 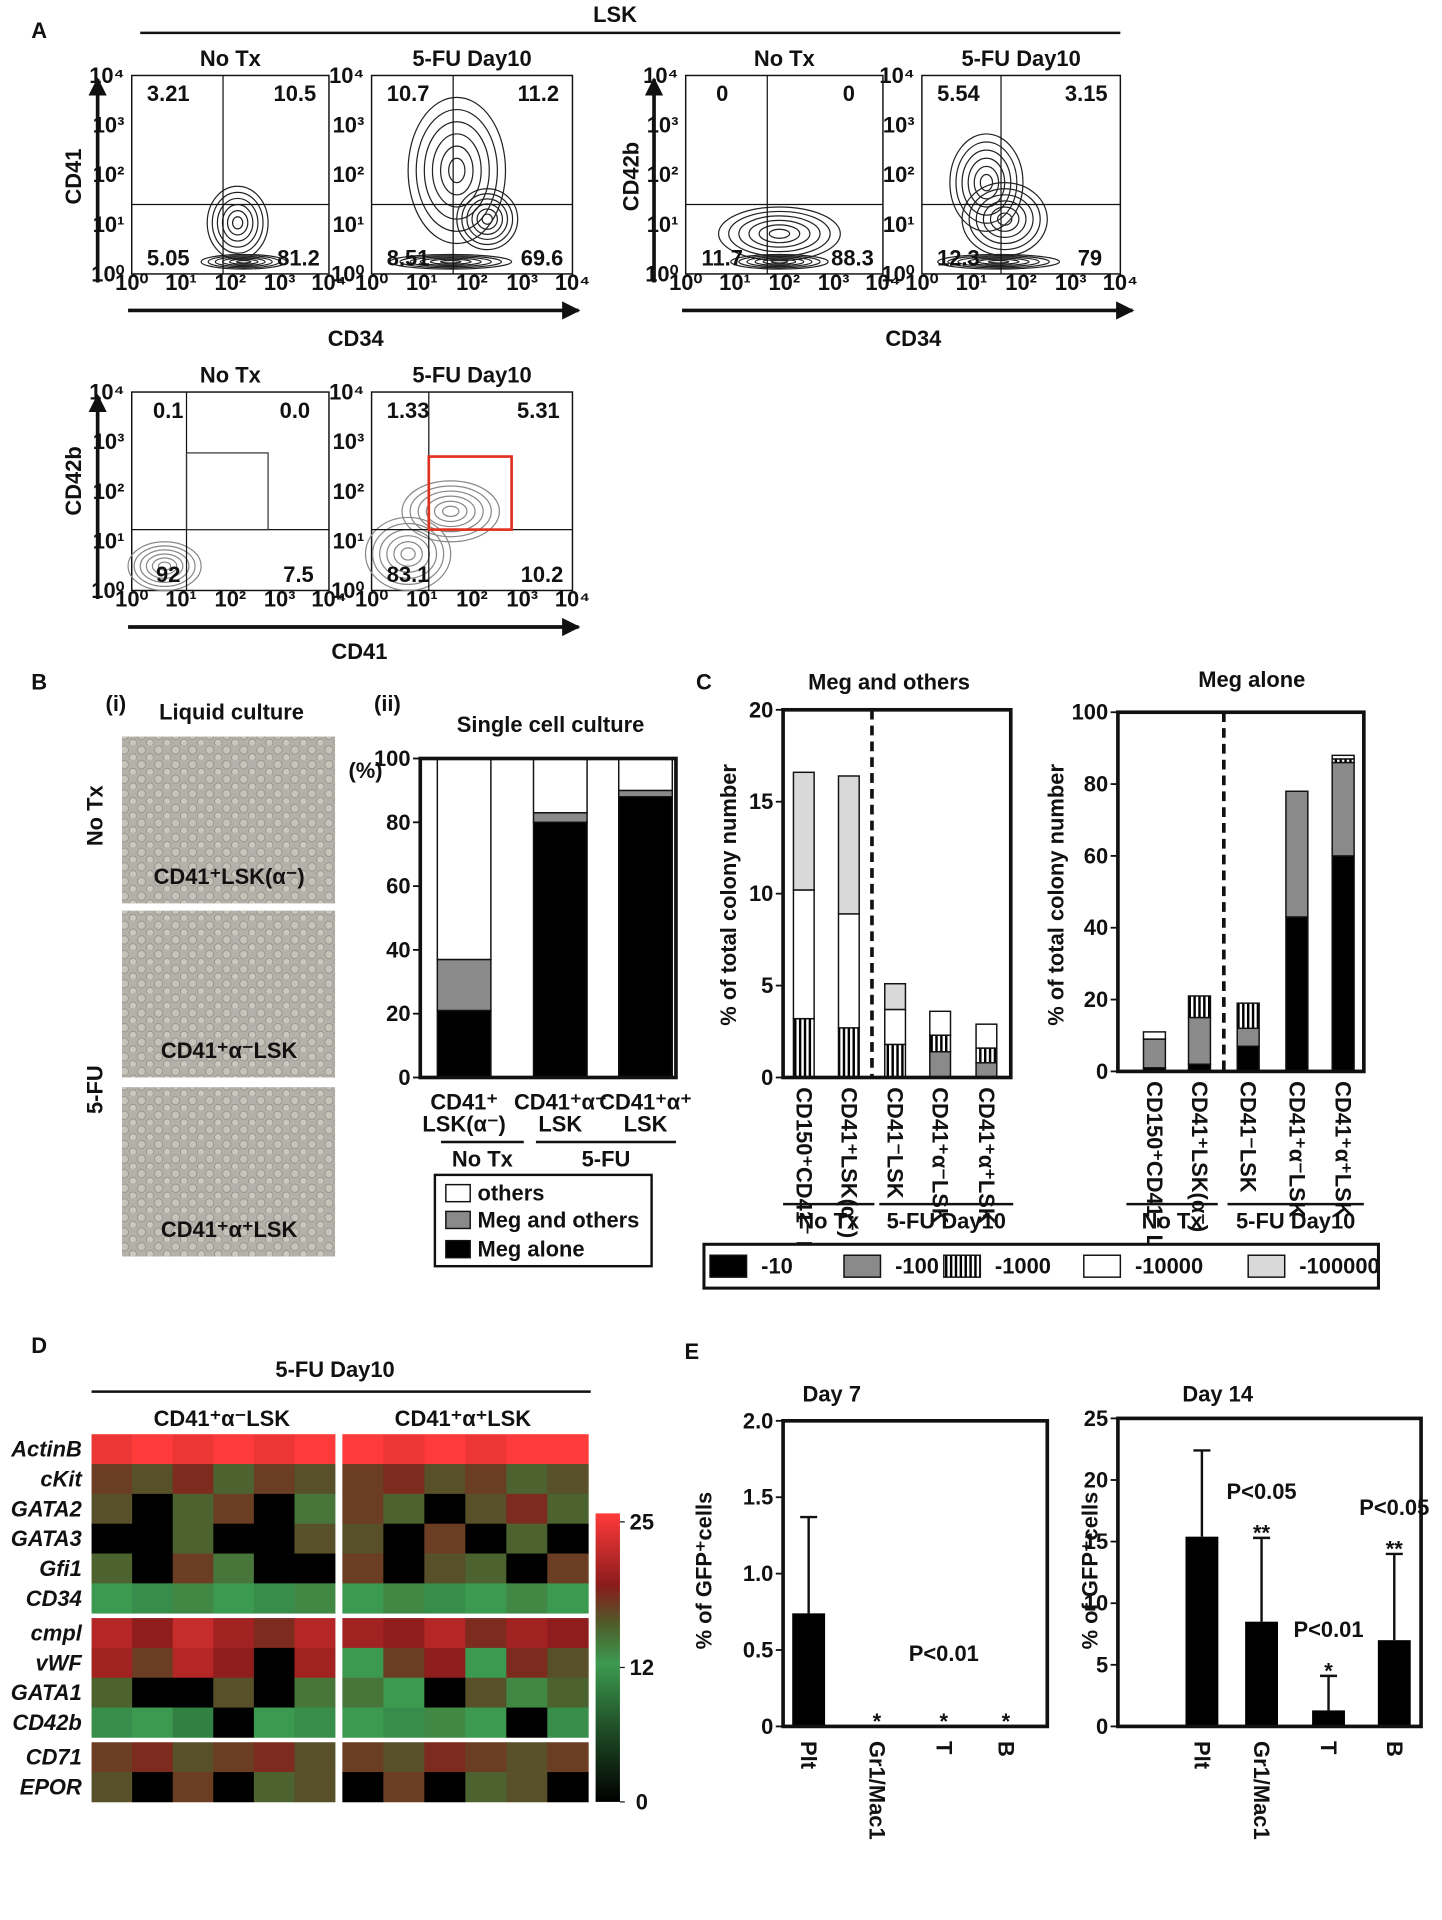 I want to click on legend-label: Meg alone, so click(x=530, y=1249).